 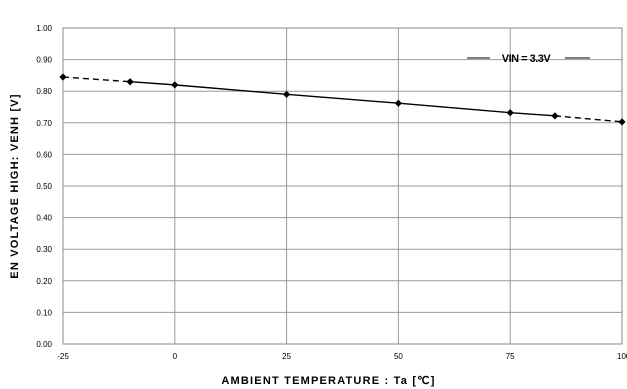 I want to click on y-tick-label: 0.50, so click(x=44, y=186).